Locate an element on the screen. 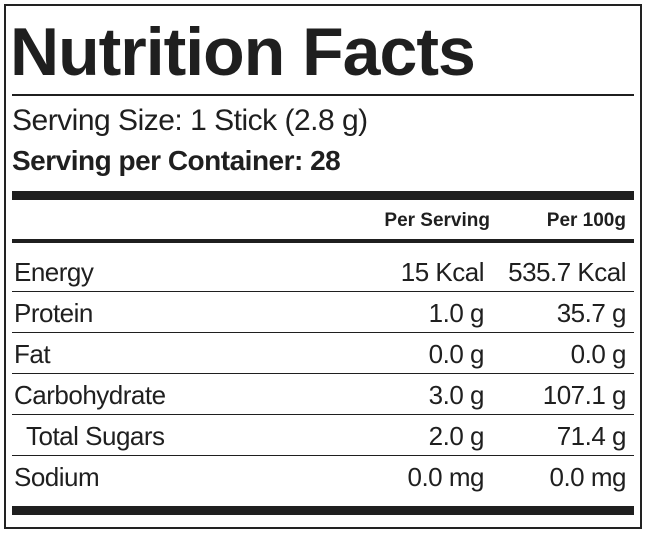 This screenshot has width=648, height=535. nutrient-row-carbohydrate: Carbohydrate 3.0 g 107.1 g is located at coordinates (323, 394).